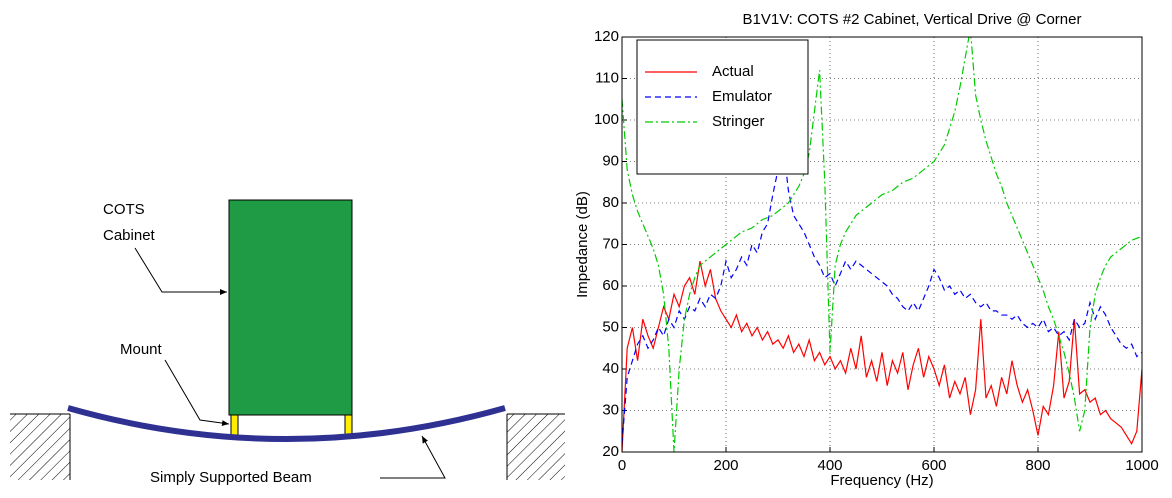 The width and height of the screenshot is (1172, 498). Describe the element at coordinates (180, 271) in the screenshot. I see `cabinet-arrow` at that location.